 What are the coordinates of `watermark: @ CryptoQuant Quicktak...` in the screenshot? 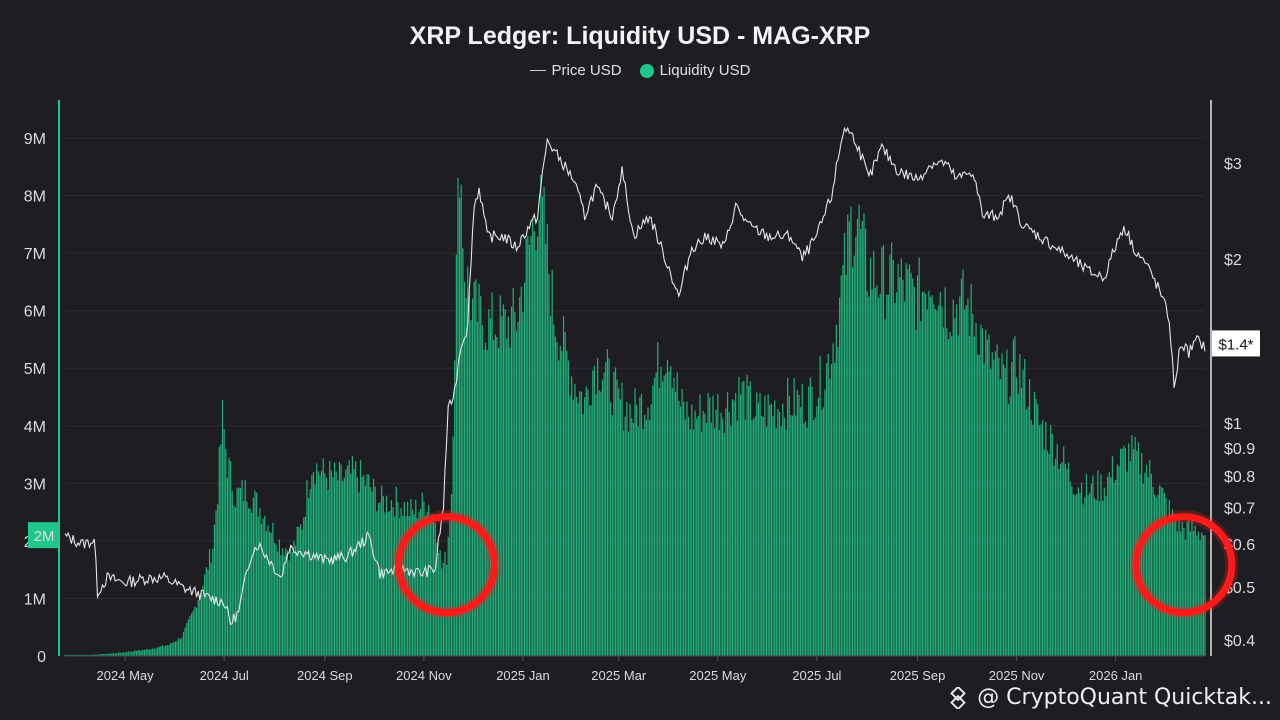 It's located at (1109, 697).